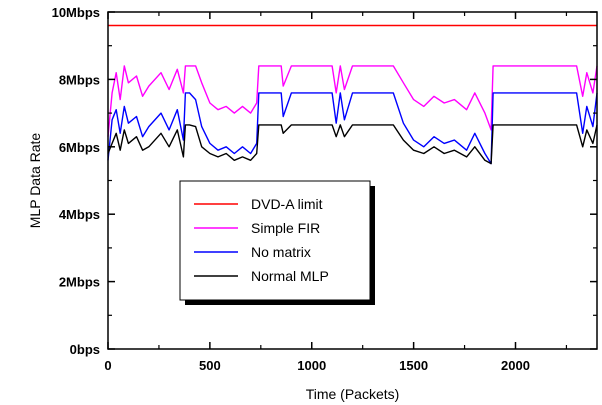  Describe the element at coordinates (76, 12) in the screenshot. I see `y-tick-label: 10Mbps` at that location.